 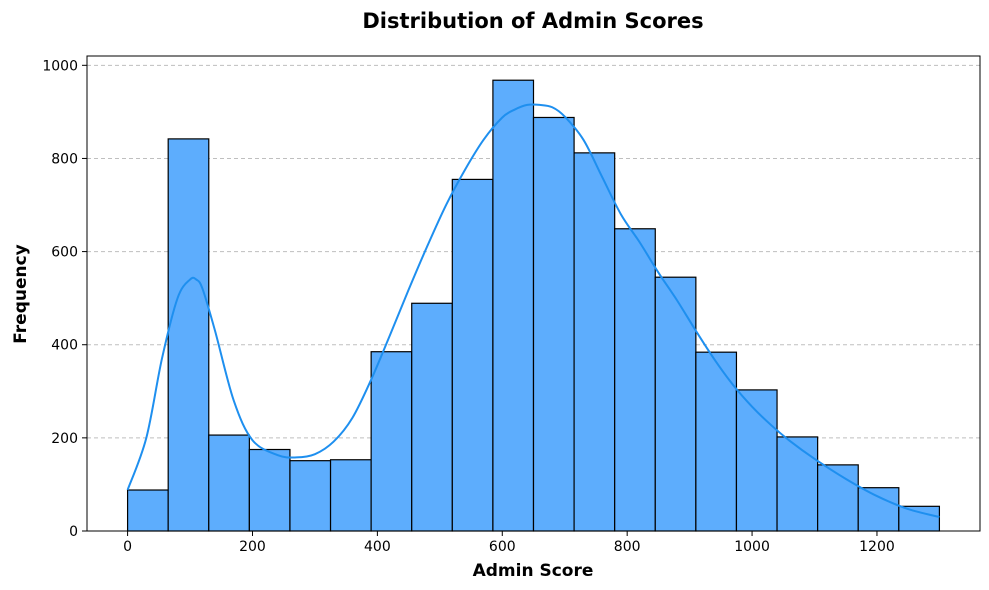 I want to click on chart-title: Distribution of Admin Scores, so click(x=532, y=21).